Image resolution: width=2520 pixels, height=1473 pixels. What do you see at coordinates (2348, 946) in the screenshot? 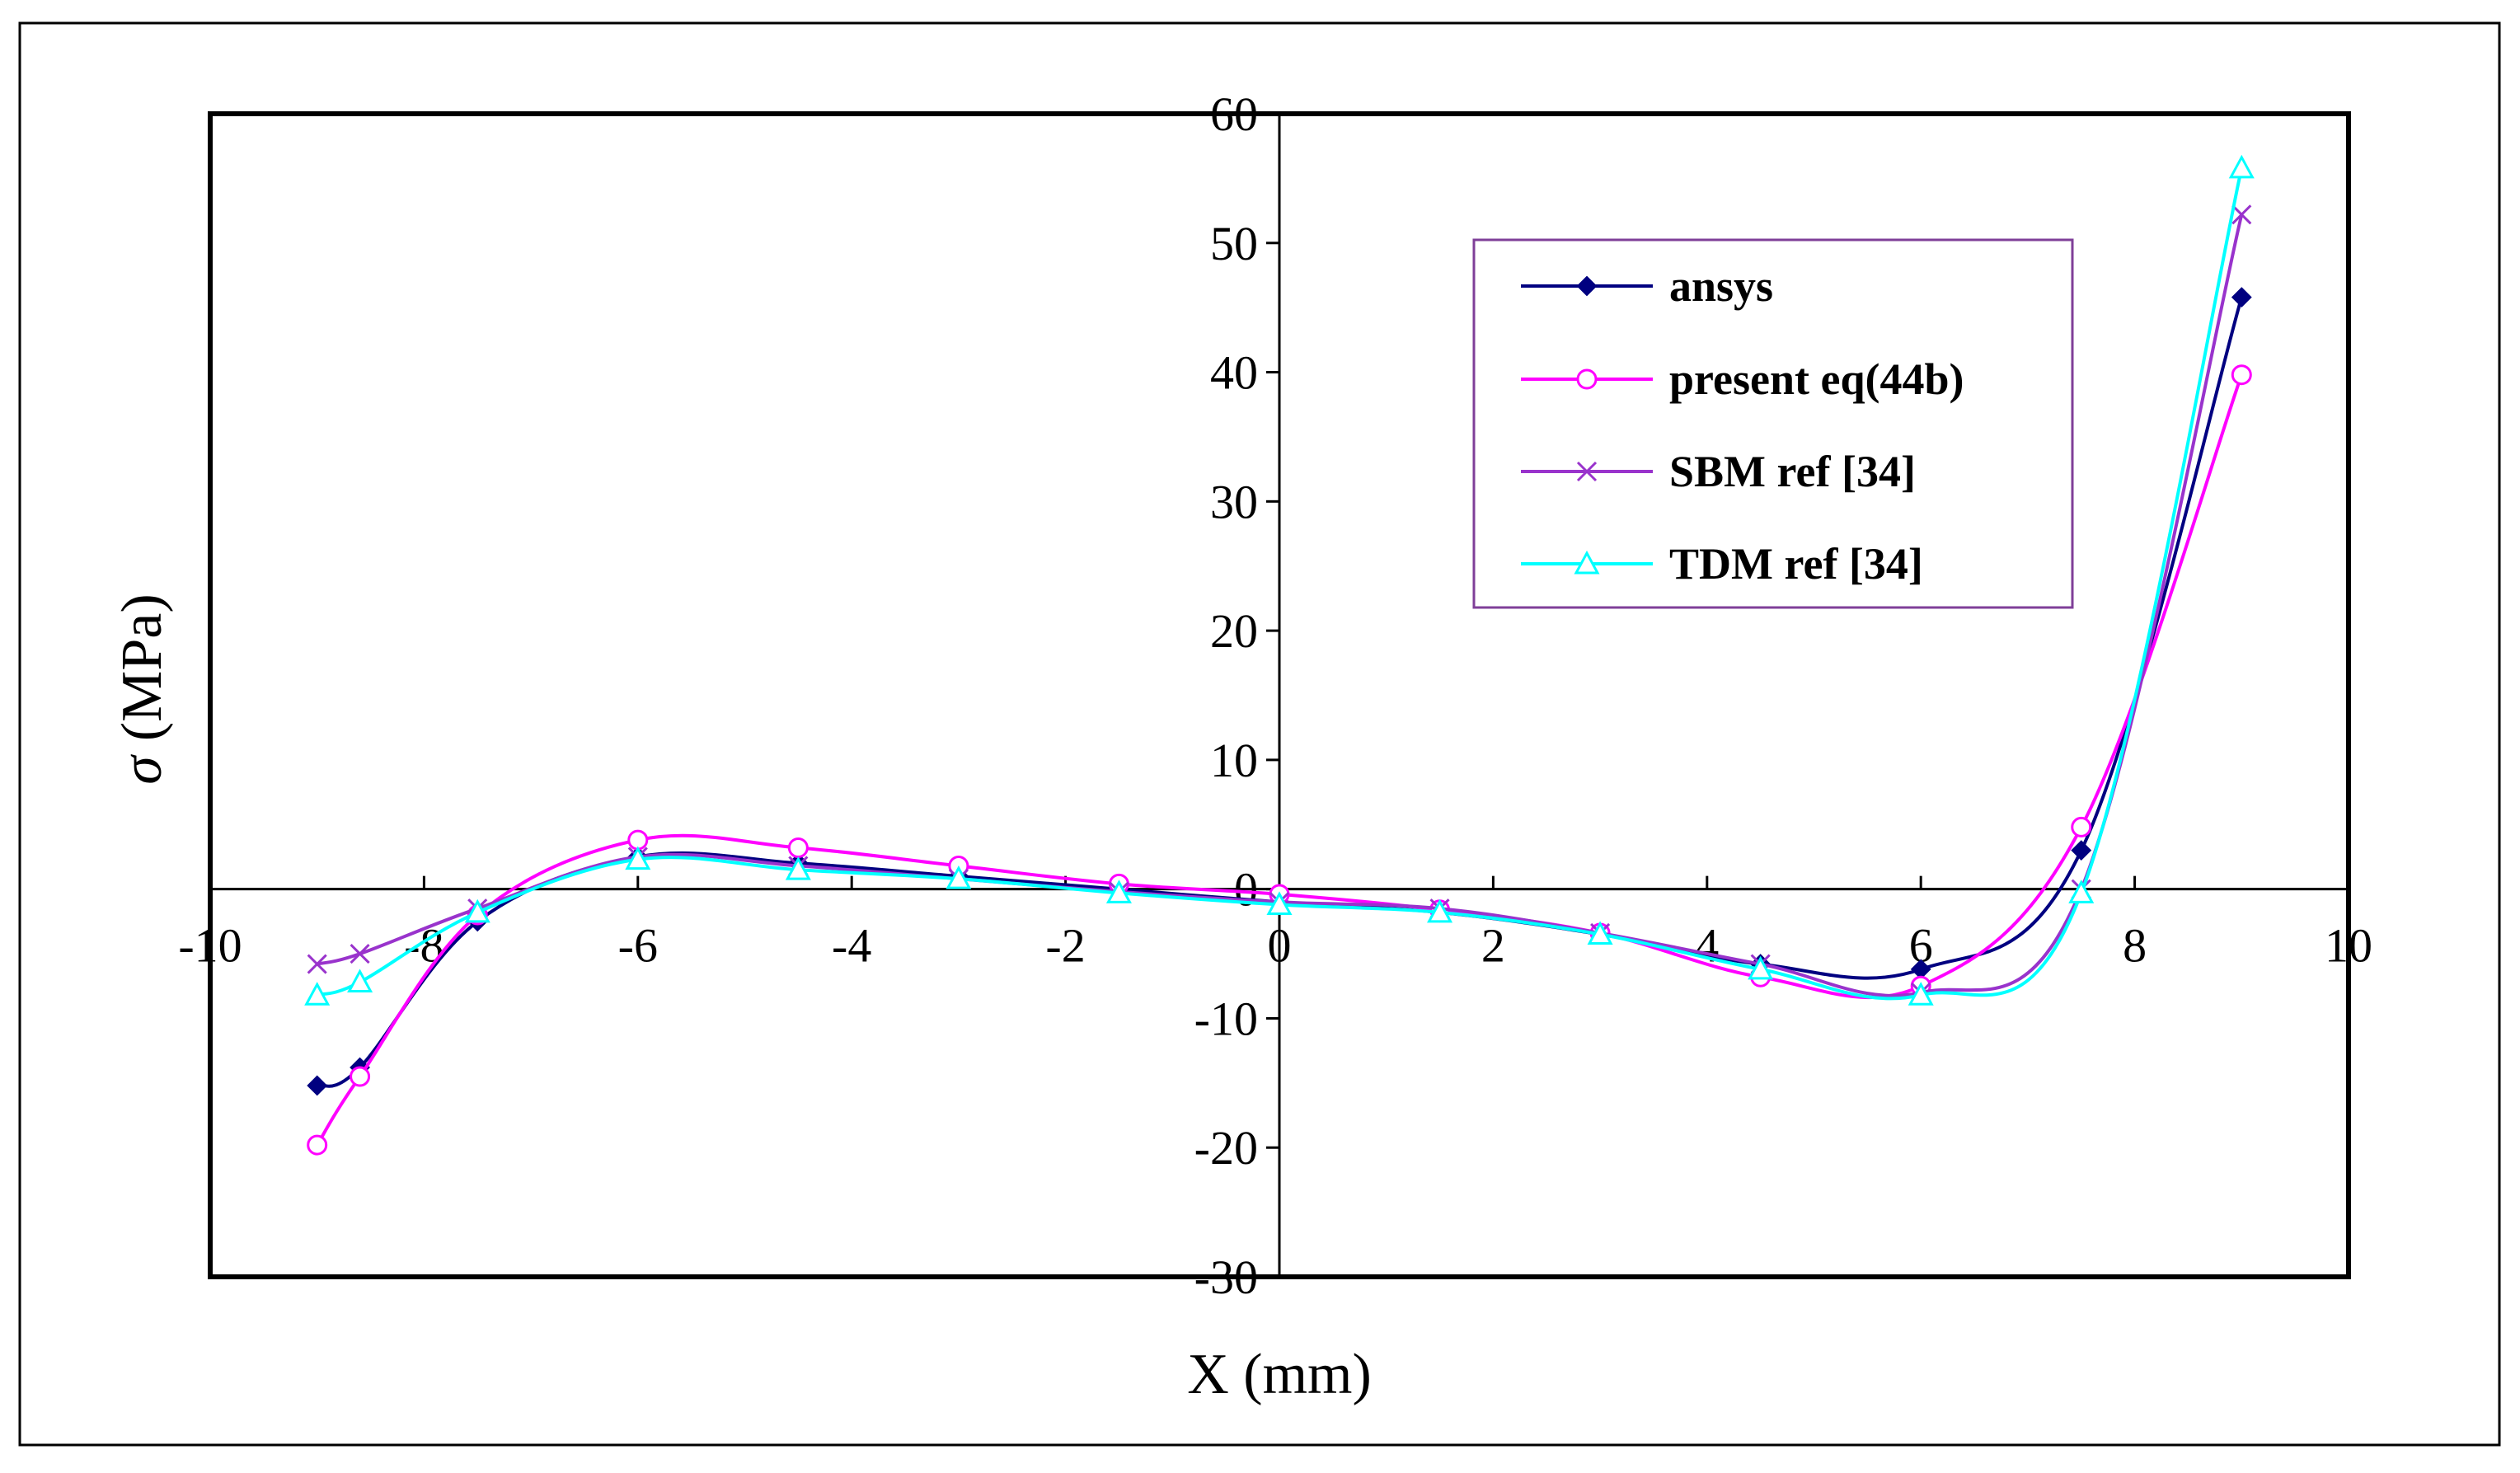
I see `x-tick-label: 10` at bounding box center [2348, 946].